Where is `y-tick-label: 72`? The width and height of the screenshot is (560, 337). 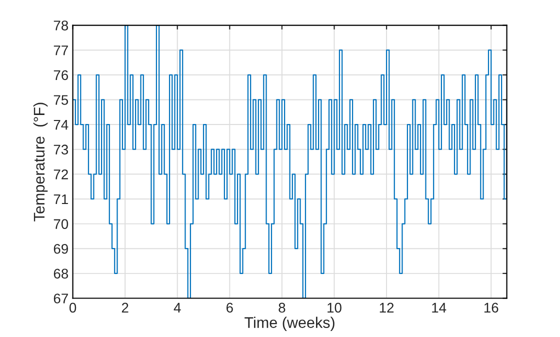
y-tick-label: 72 is located at coordinates (61, 175).